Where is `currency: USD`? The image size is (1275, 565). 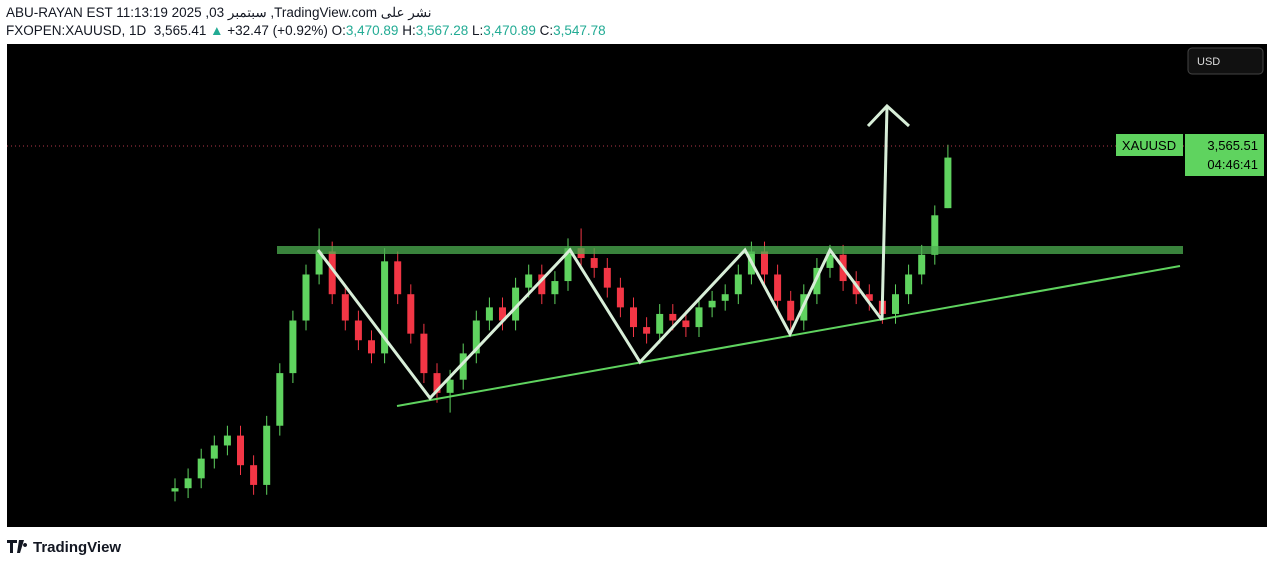 currency: USD is located at coordinates (1208, 62).